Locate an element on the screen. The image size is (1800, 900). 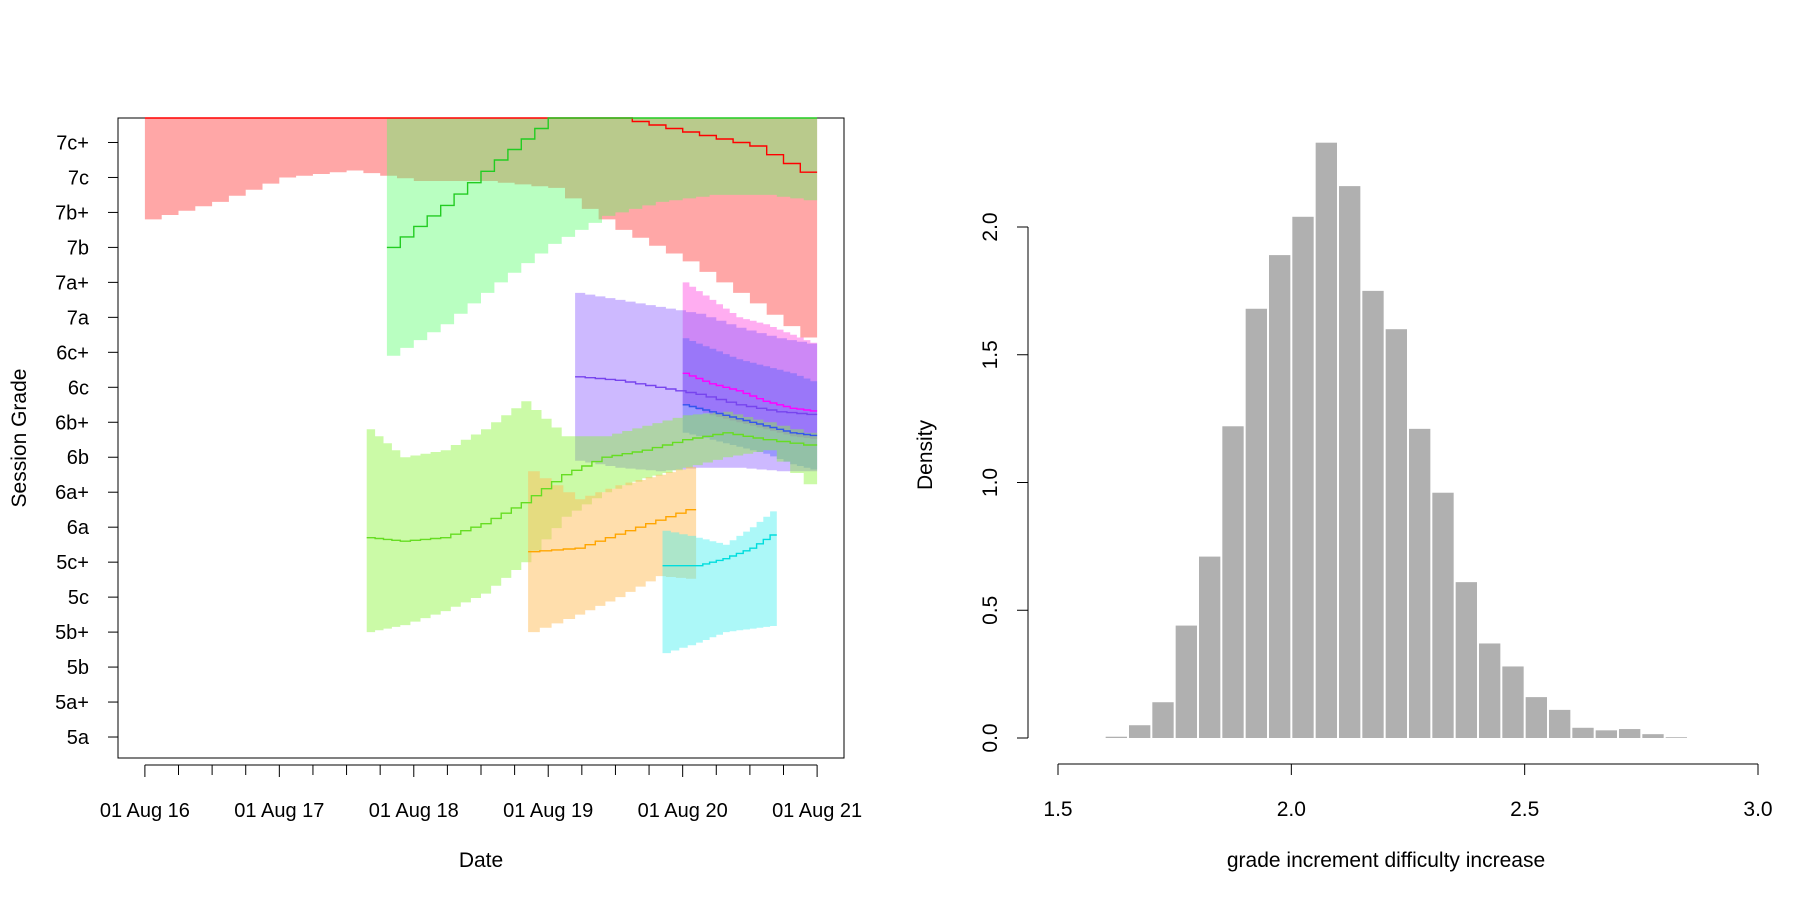
x-tick-label: 1.5 is located at coordinates (1057, 809).